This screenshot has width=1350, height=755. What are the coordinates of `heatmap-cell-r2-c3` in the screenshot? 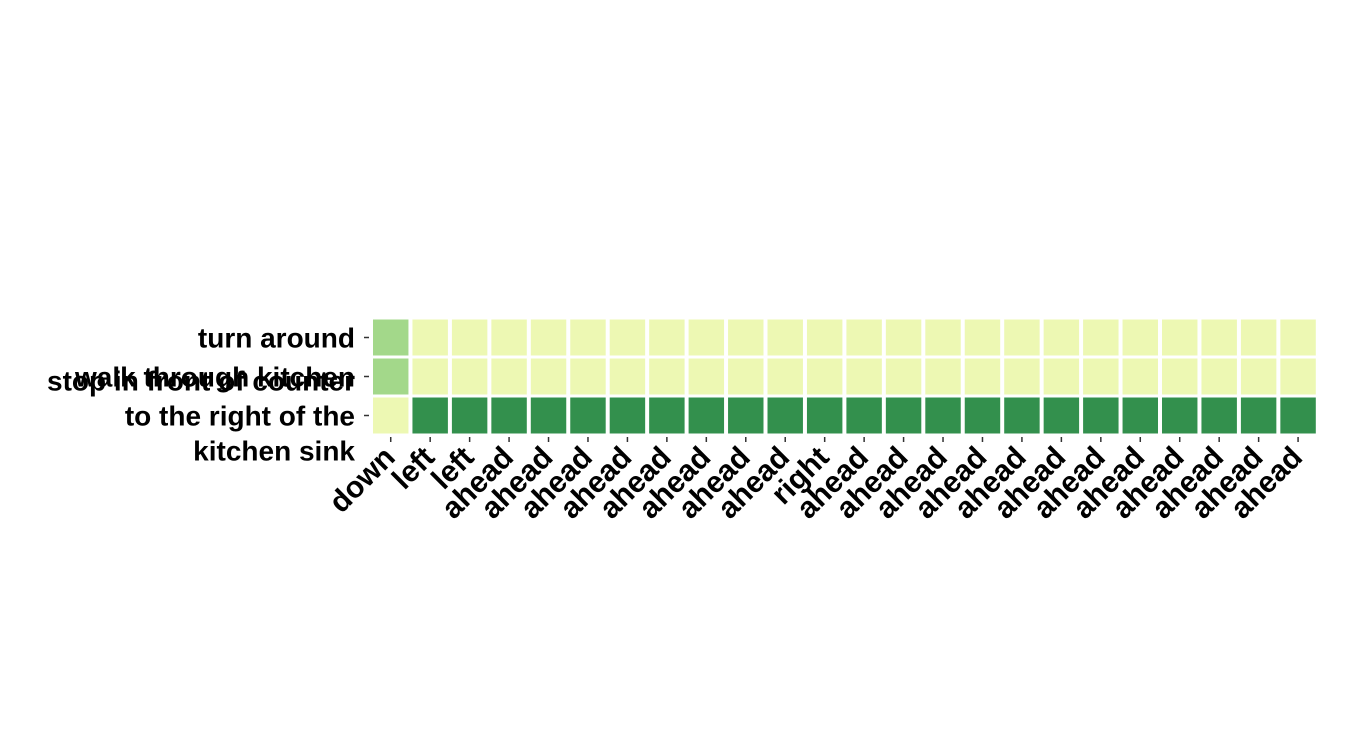 It's located at (509, 415).